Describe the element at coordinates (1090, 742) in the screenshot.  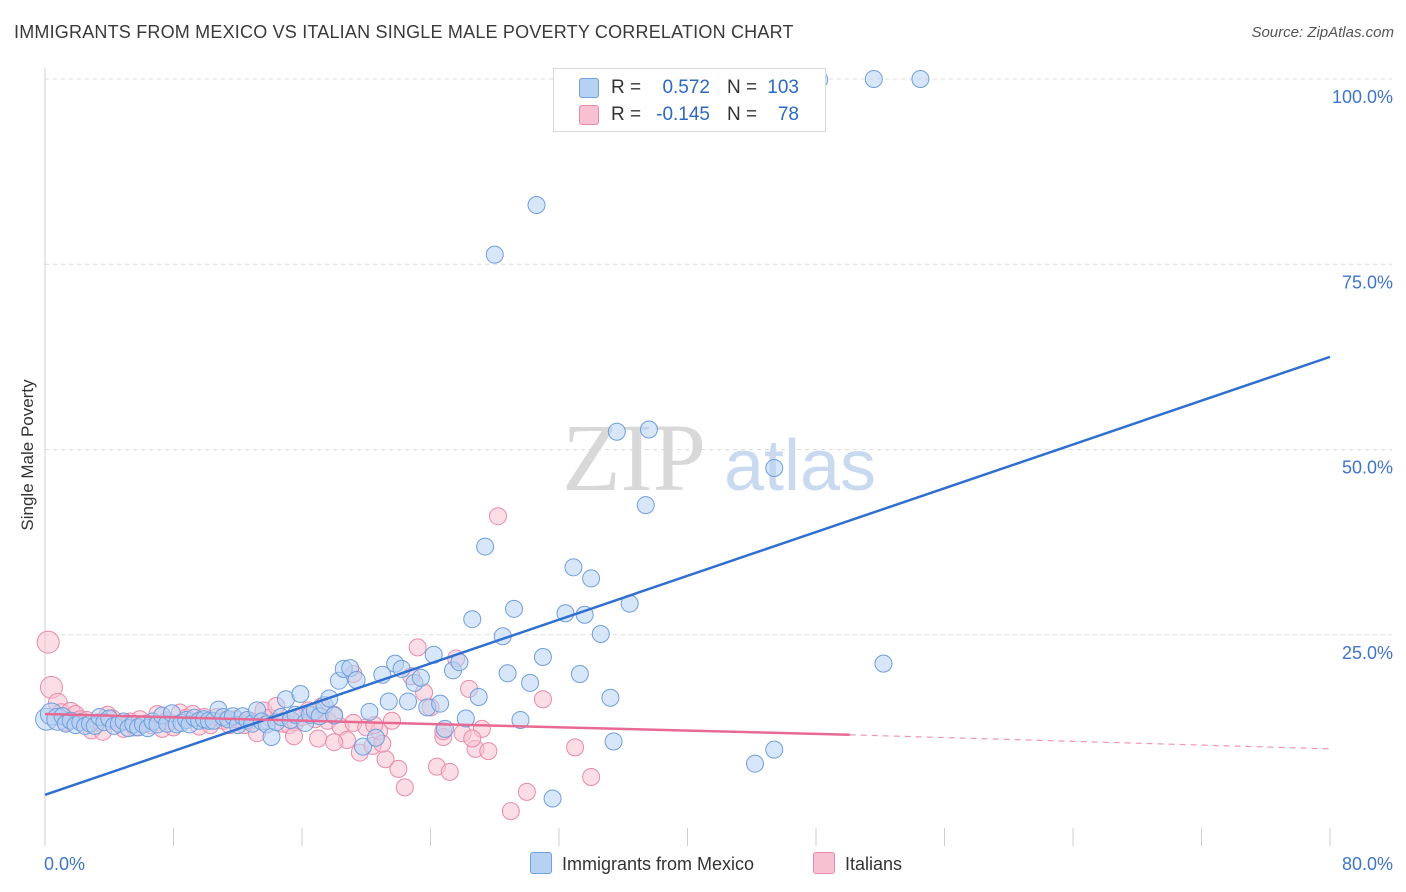
I see `trend-line-italians-extrapolated` at that location.